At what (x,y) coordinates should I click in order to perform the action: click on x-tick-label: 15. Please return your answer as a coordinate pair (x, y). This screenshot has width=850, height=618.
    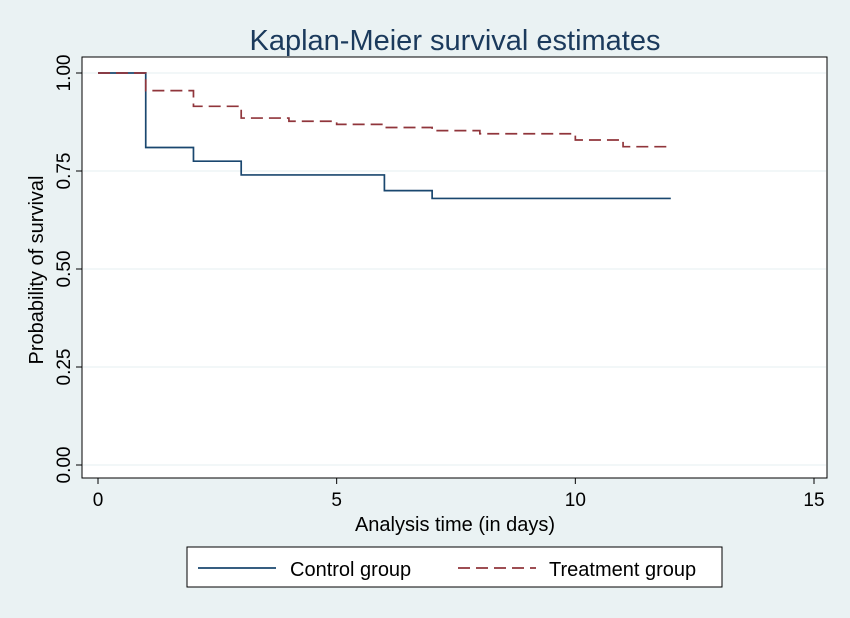
    Looking at the image, I should click on (813, 500).